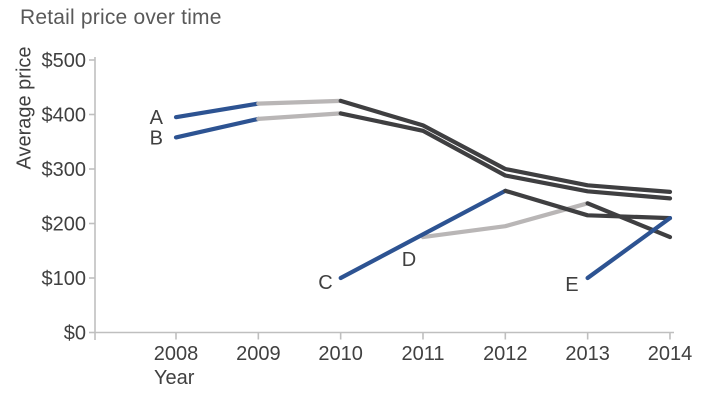  I want to click on series-B-label: B, so click(156, 138).